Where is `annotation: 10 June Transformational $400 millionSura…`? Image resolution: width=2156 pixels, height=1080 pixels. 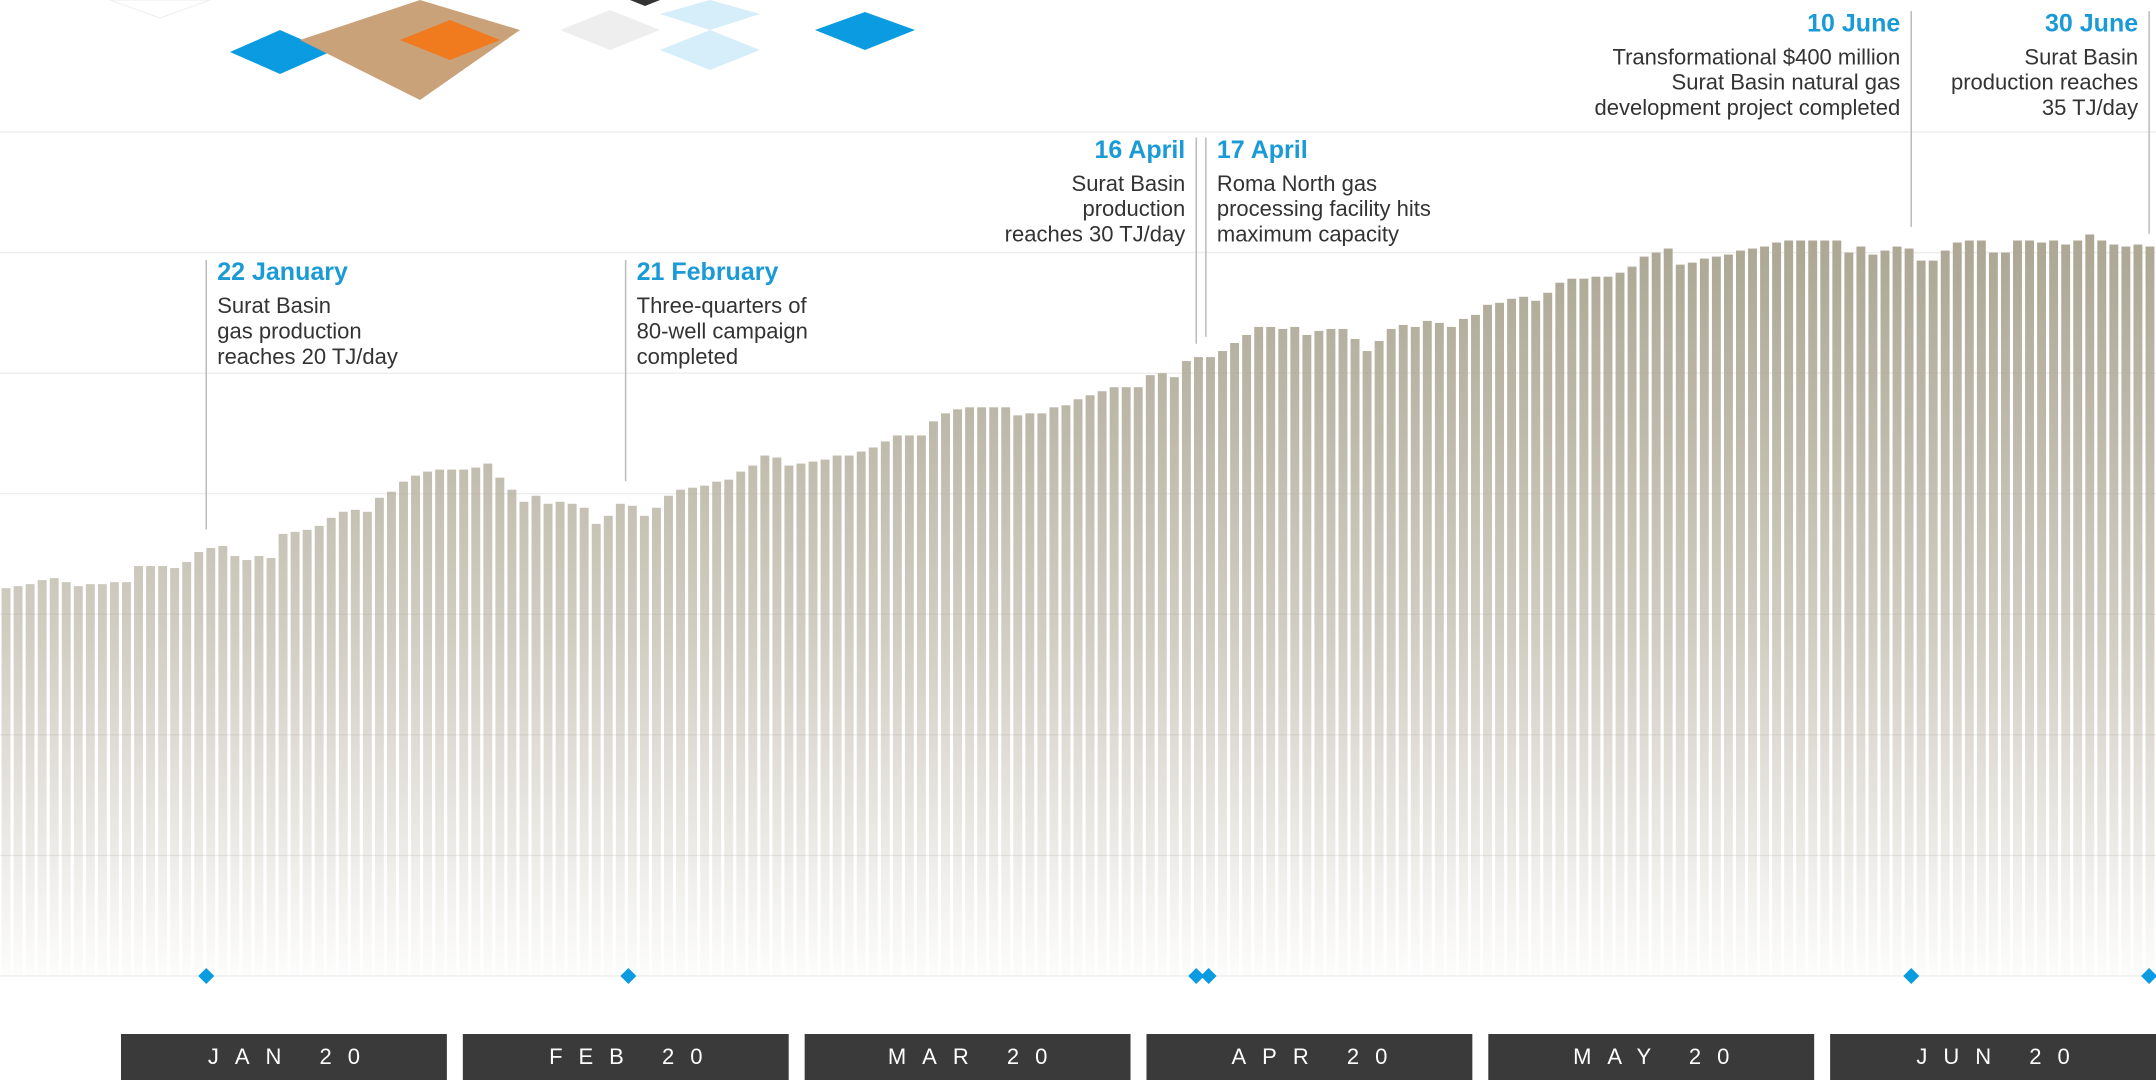 annotation: 10 June Transformational $400 millionSura… is located at coordinates (1753, 118).